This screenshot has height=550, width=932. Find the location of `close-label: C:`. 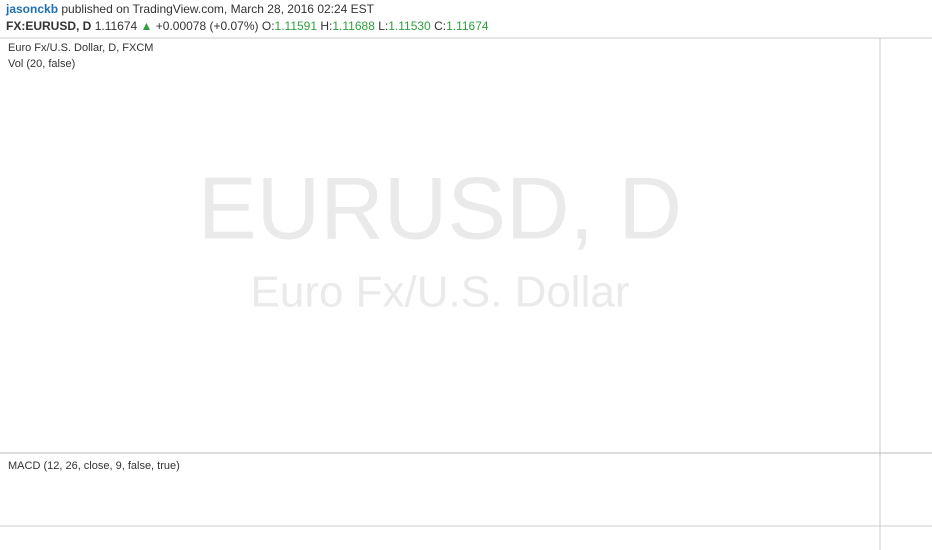

close-label: C: is located at coordinates (440, 26).